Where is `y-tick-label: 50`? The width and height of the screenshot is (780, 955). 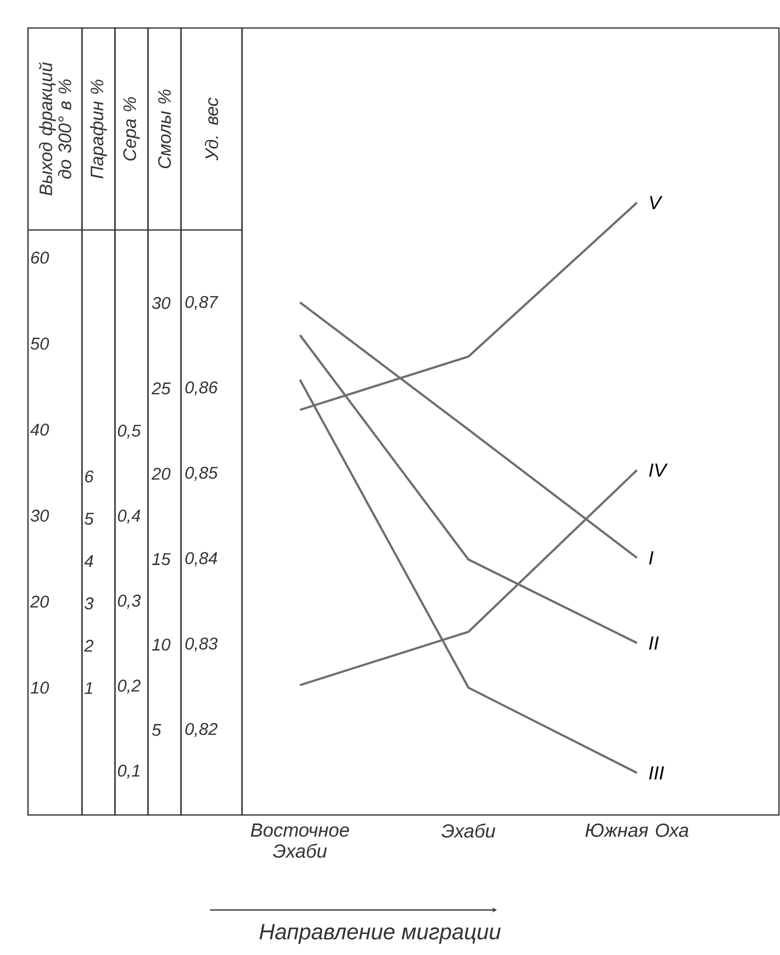
y-tick-label: 50 is located at coordinates (40, 344).